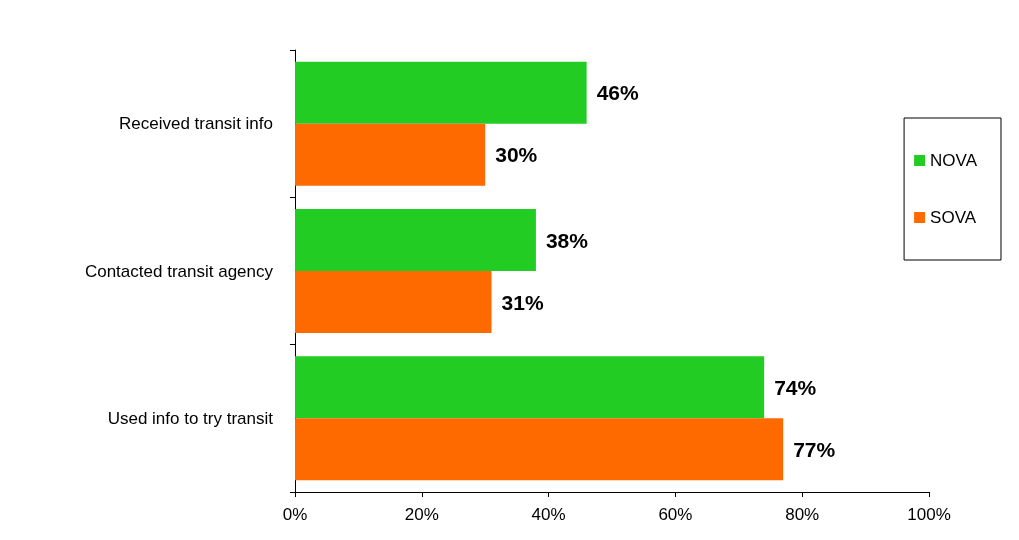 This screenshot has height=540, width=1019. Describe the element at coordinates (179, 271) in the screenshot. I see `y-tick-label: Contacted transit agency` at that location.